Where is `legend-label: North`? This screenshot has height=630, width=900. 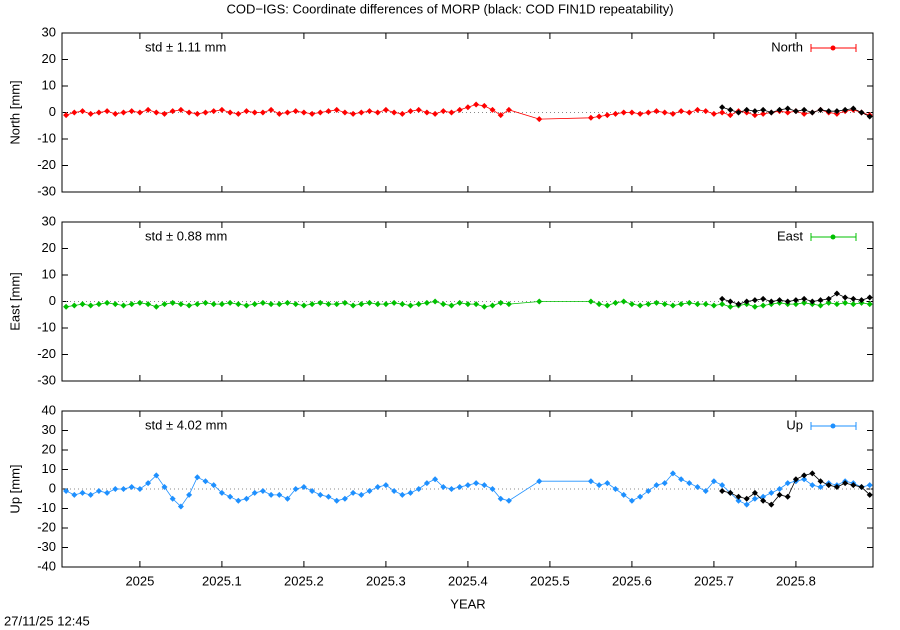 legend-label: North is located at coordinates (787, 46).